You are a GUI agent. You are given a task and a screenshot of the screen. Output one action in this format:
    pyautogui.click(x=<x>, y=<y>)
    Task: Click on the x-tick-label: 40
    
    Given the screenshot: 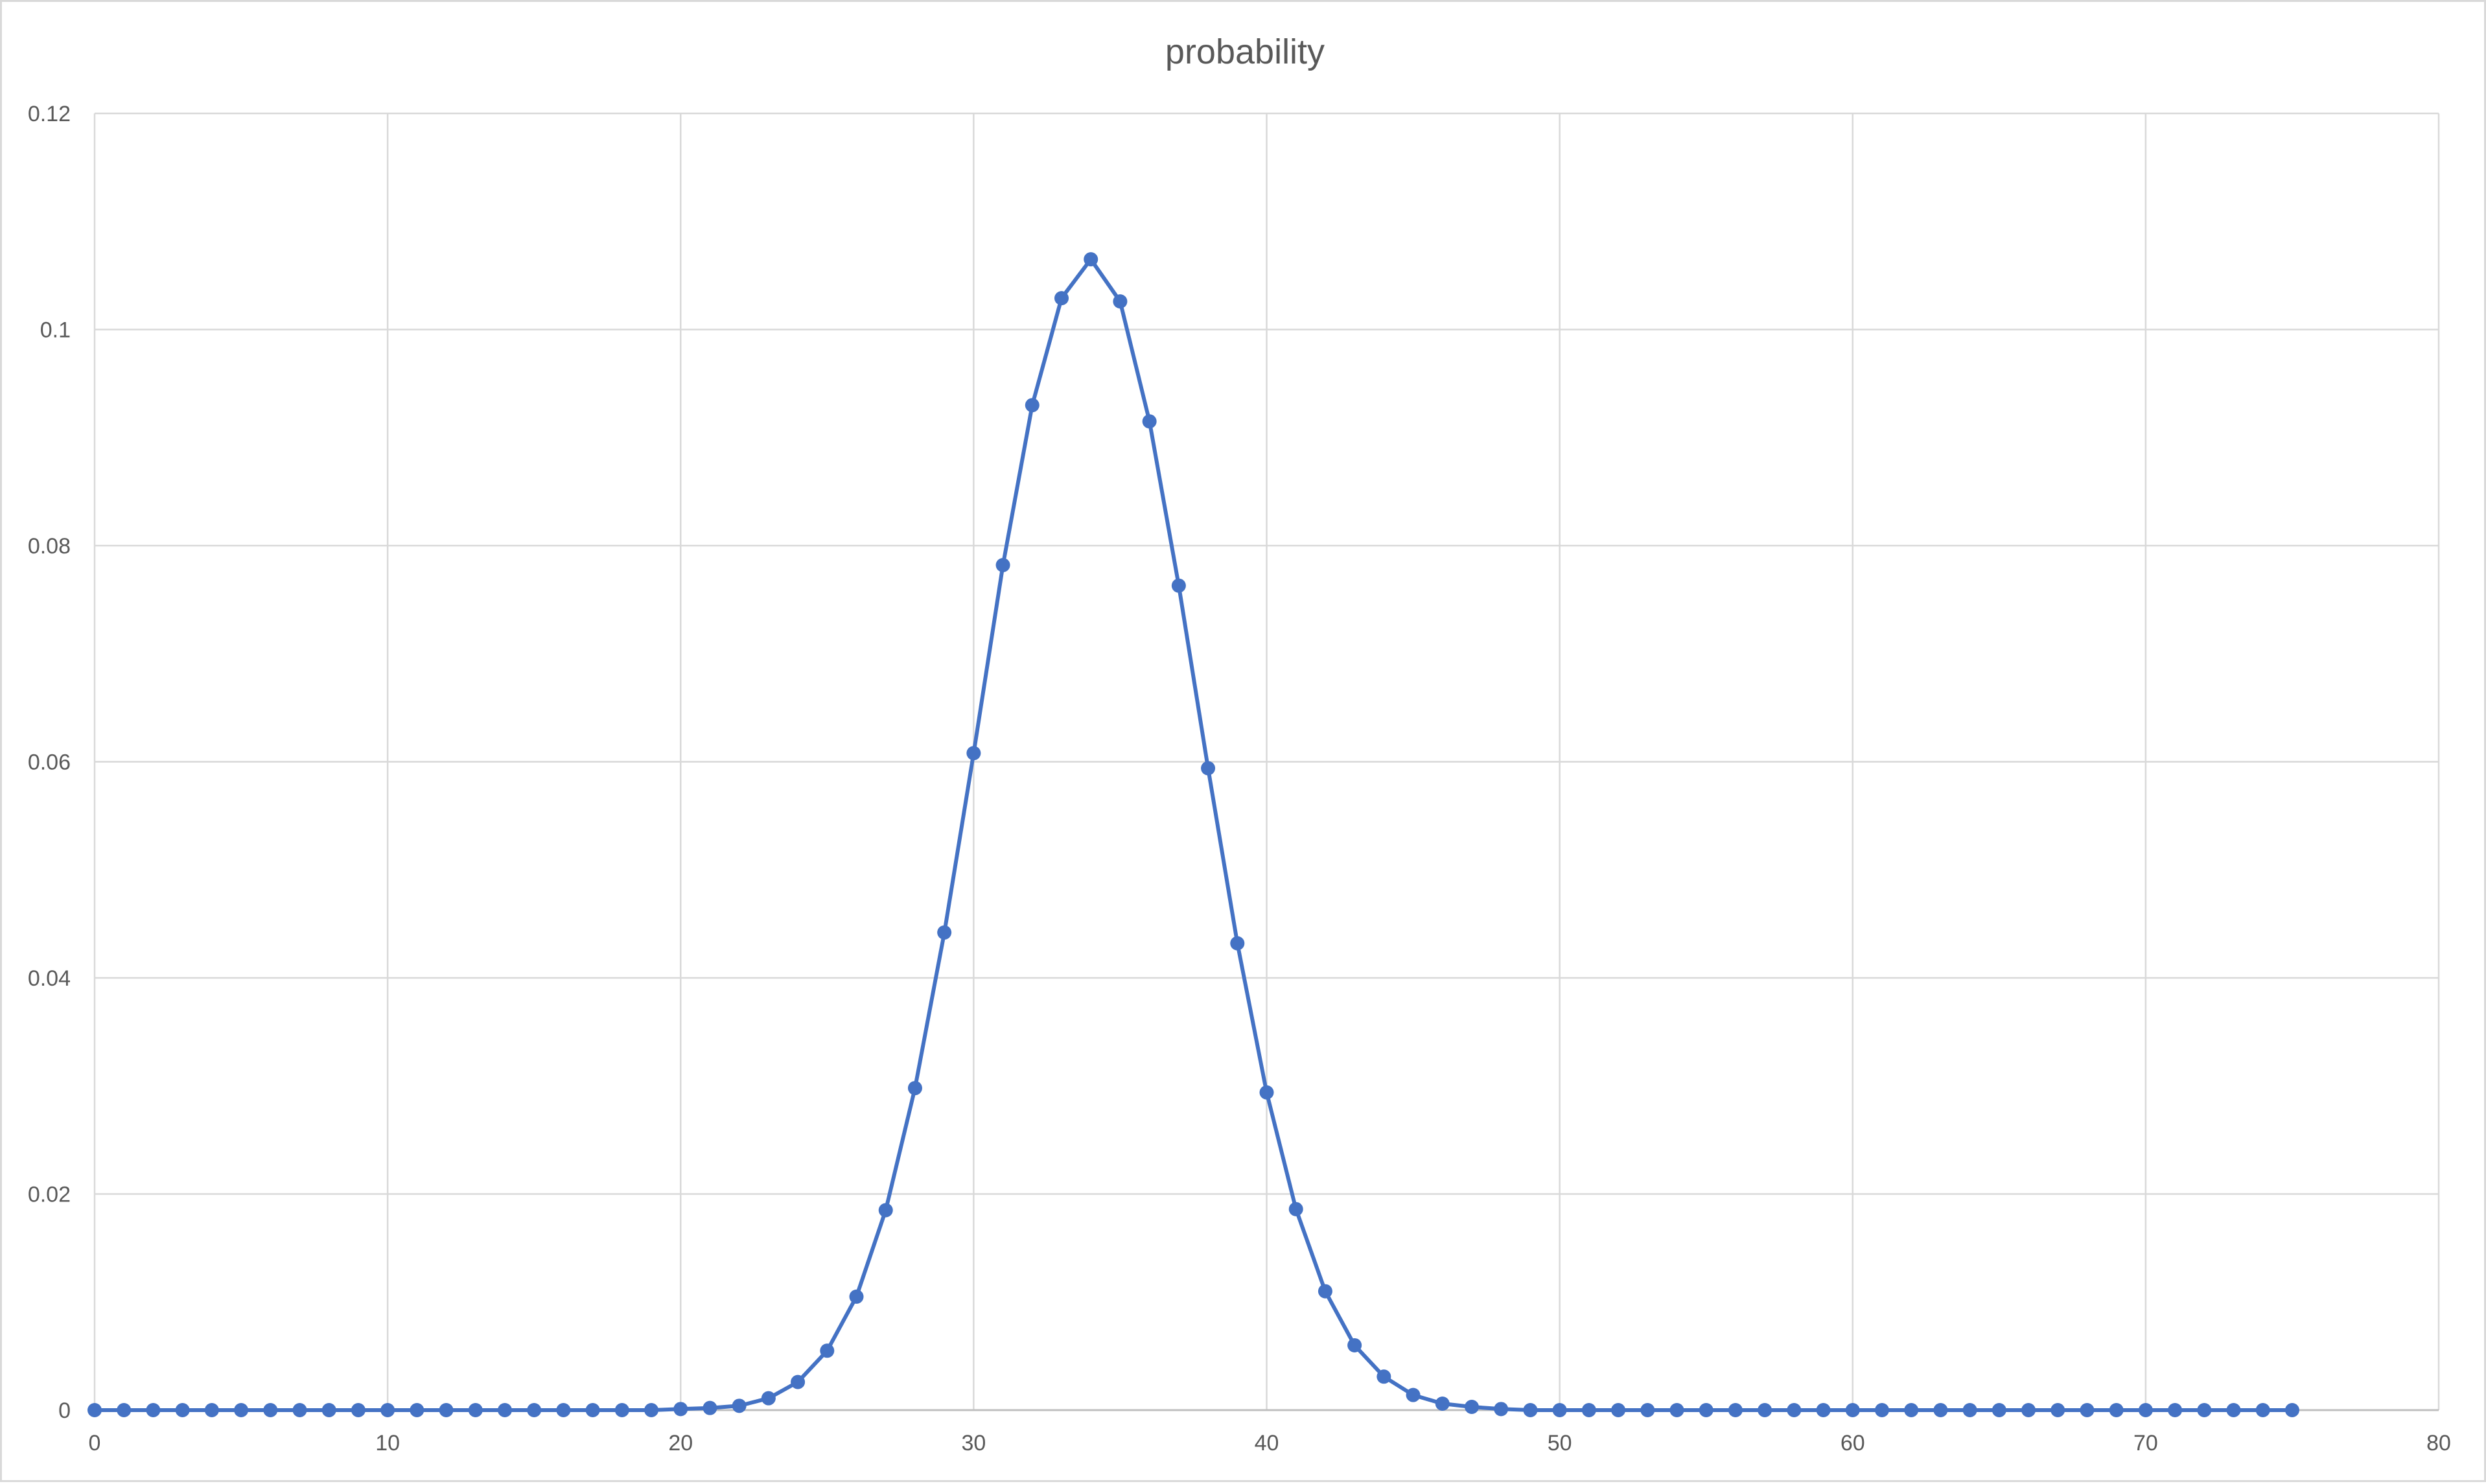 What is the action you would take?
    pyautogui.click(x=1267, y=1443)
    